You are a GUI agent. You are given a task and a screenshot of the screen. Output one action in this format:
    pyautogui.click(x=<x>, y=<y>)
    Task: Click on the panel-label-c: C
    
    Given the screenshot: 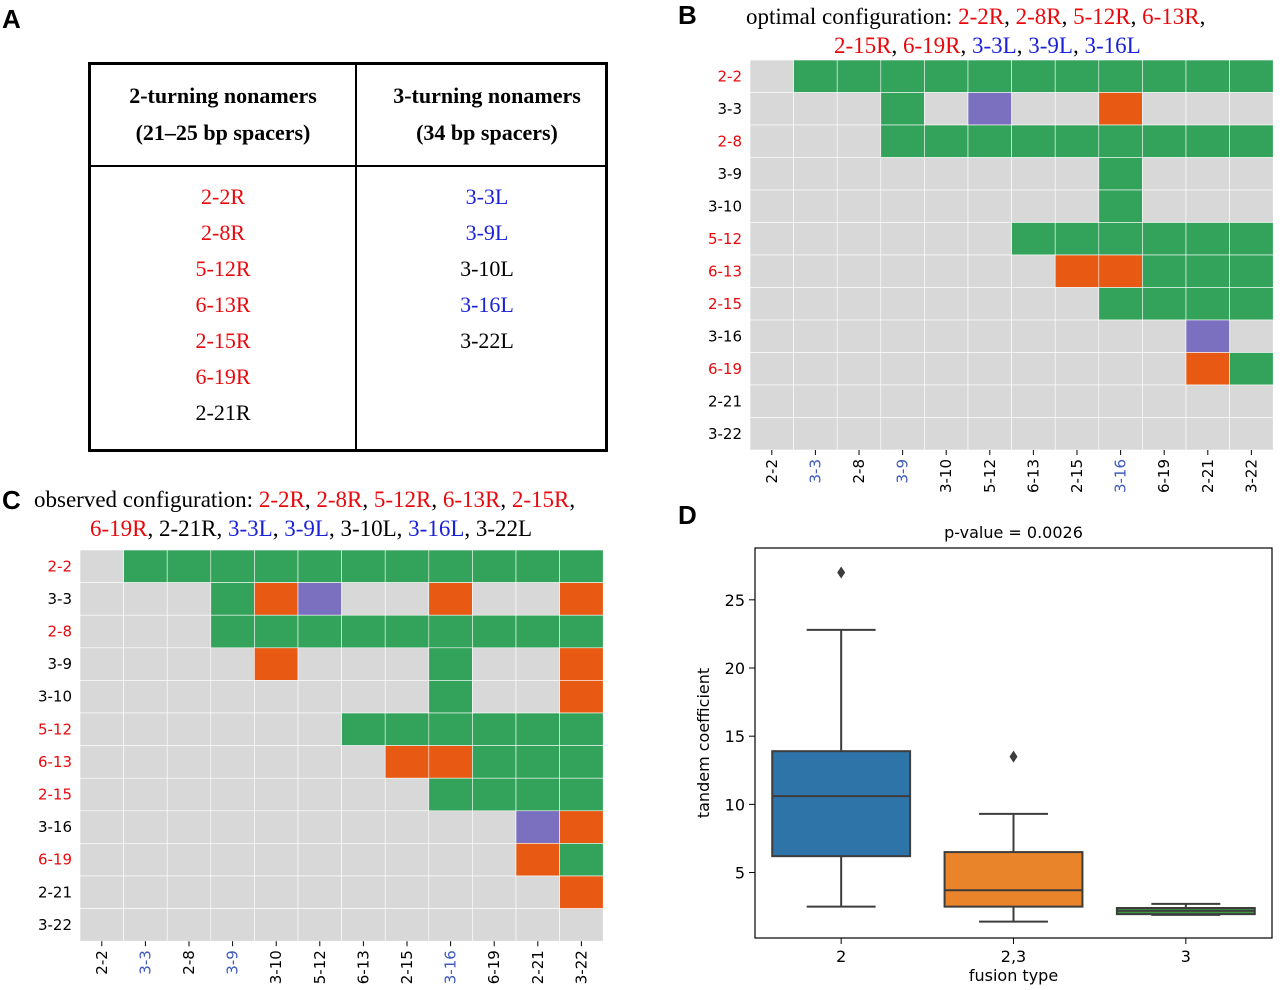 What is the action you would take?
    pyautogui.click(x=11, y=500)
    